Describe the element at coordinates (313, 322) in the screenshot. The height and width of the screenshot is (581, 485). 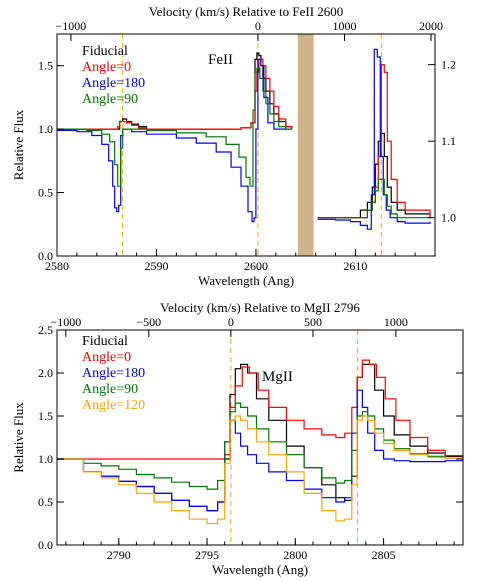
I see `top-tick-label: 500` at that location.